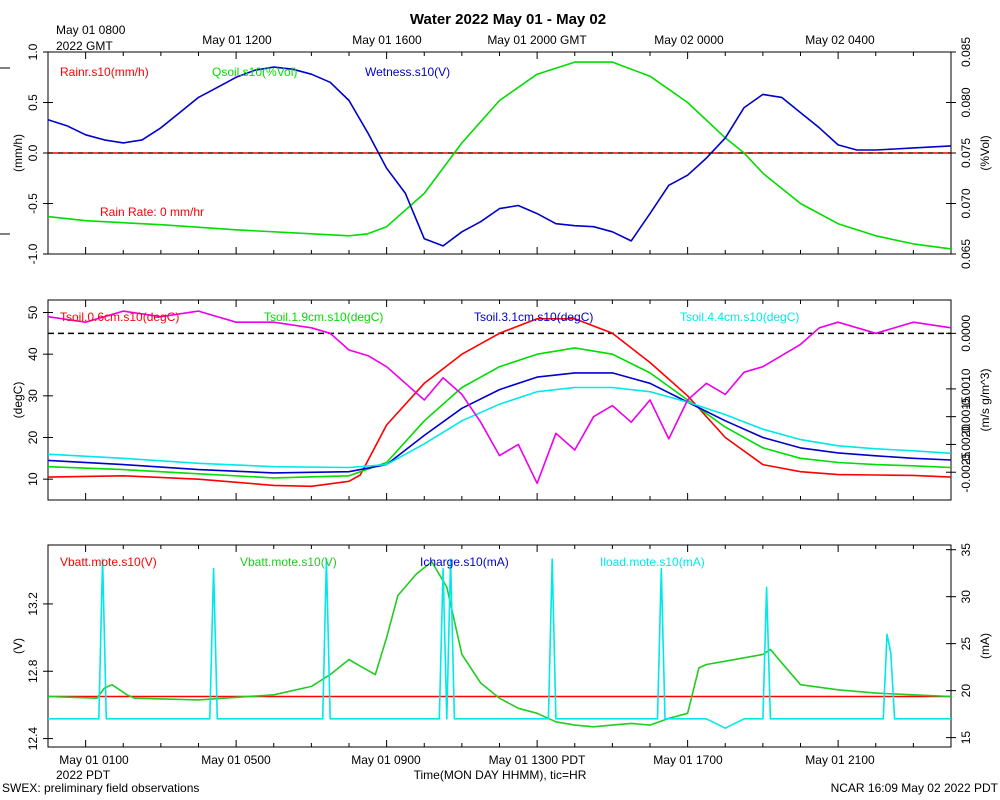 This screenshot has width=1000, height=800. I want to click on y-tick-label-left: -0.5, so click(33, 203).